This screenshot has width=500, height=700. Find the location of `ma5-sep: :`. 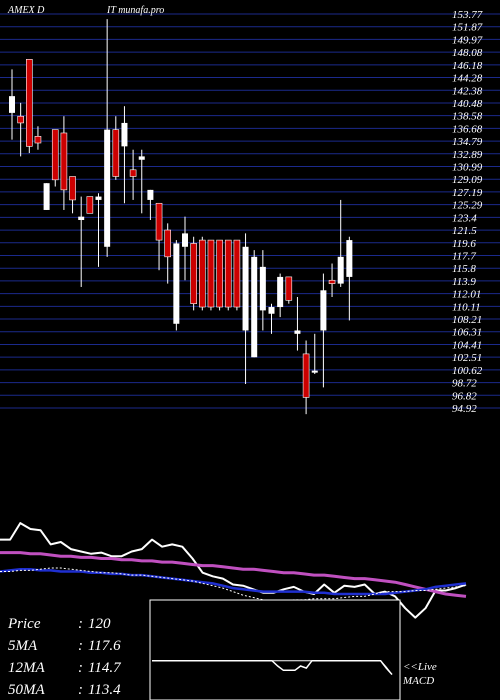

ma5-sep: : is located at coordinates (80, 646).